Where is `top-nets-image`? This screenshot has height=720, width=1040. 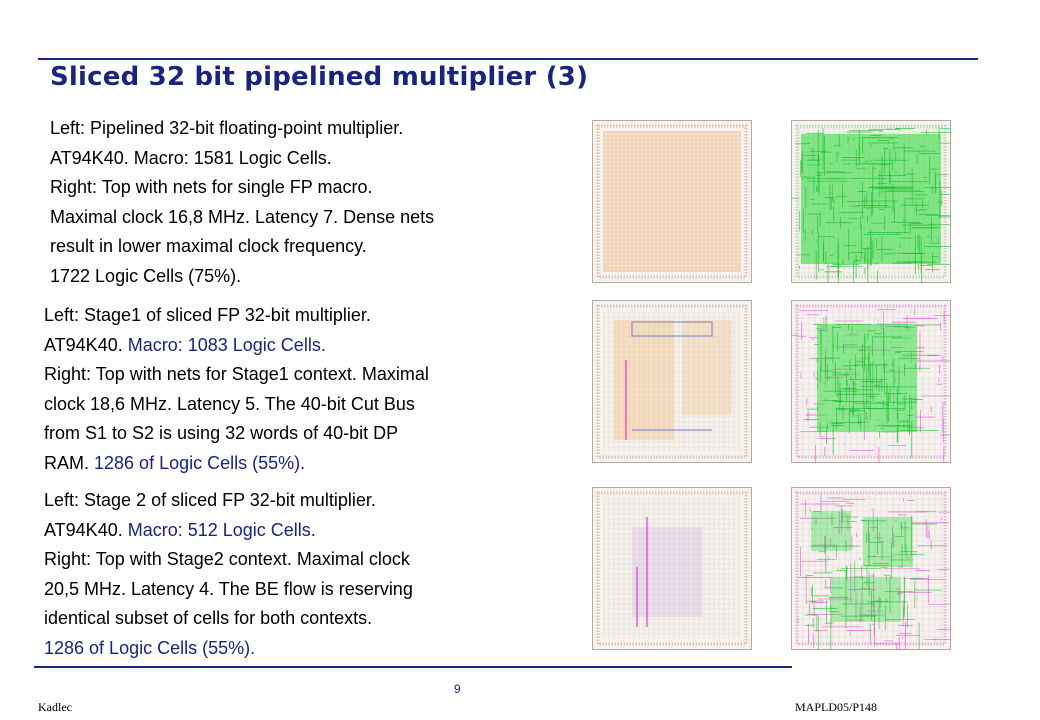
top-nets-image is located at coordinates (877, 211).